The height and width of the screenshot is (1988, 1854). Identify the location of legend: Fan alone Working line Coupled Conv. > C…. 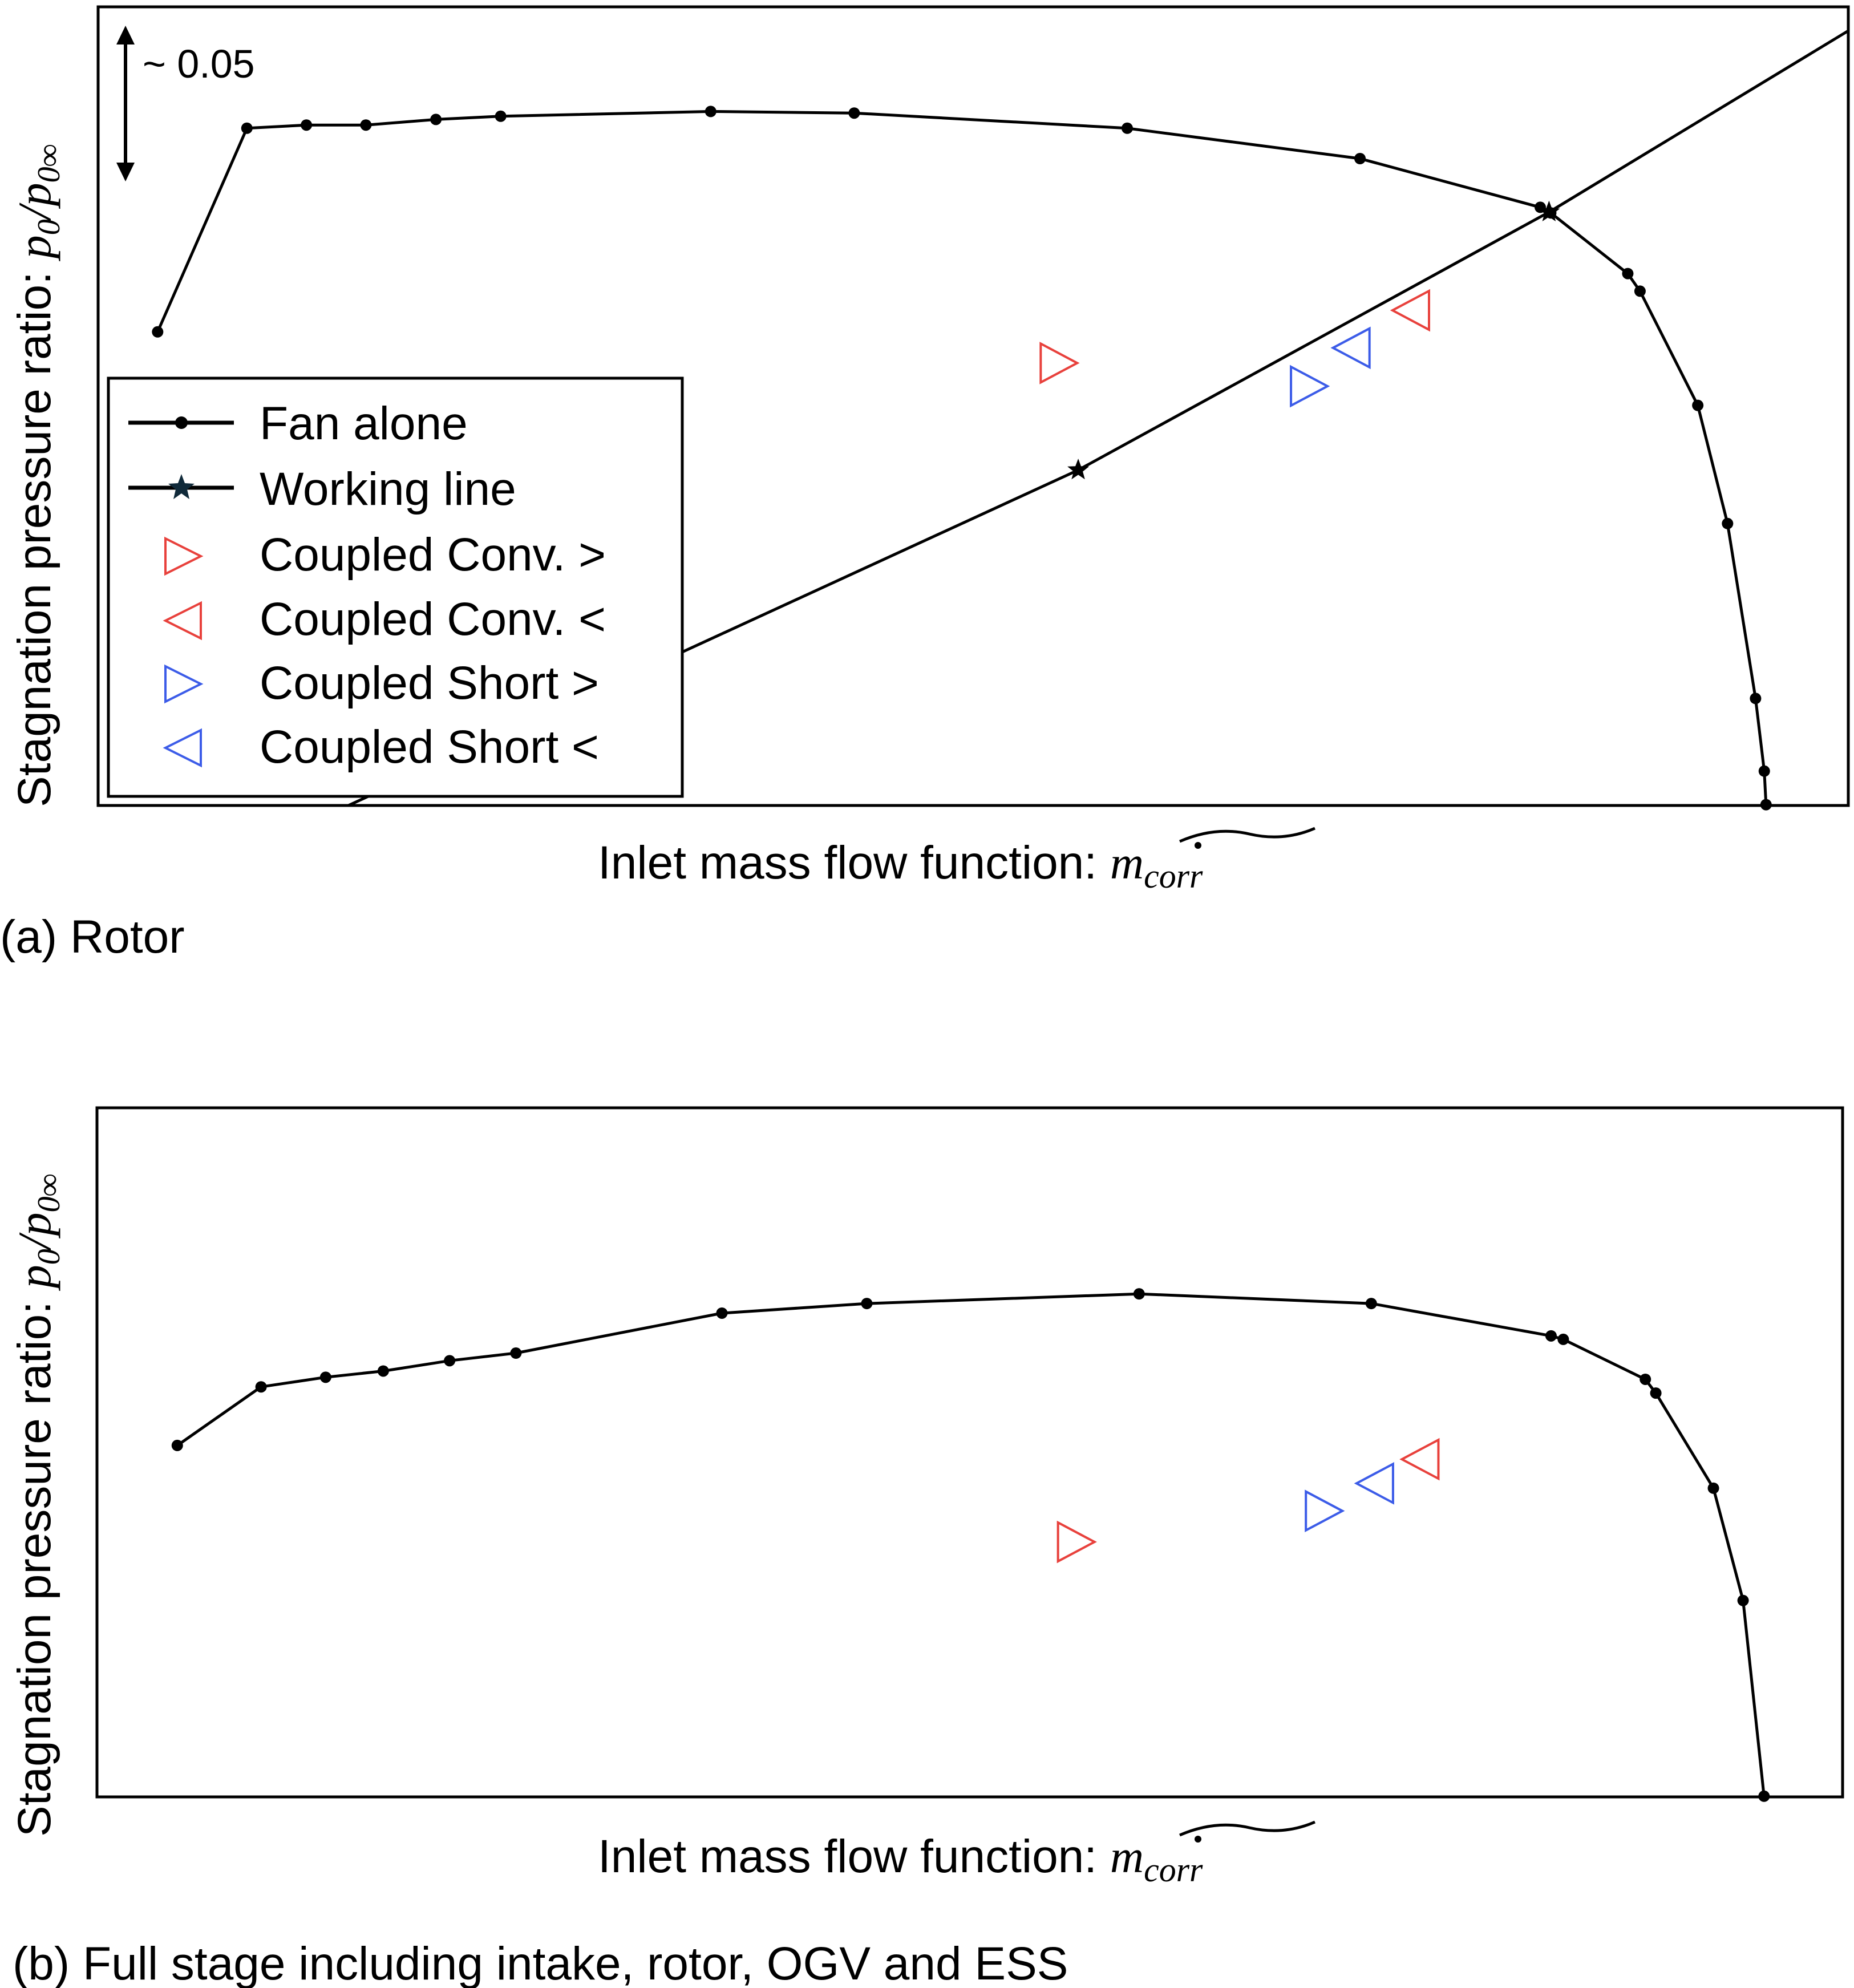
(395, 587).